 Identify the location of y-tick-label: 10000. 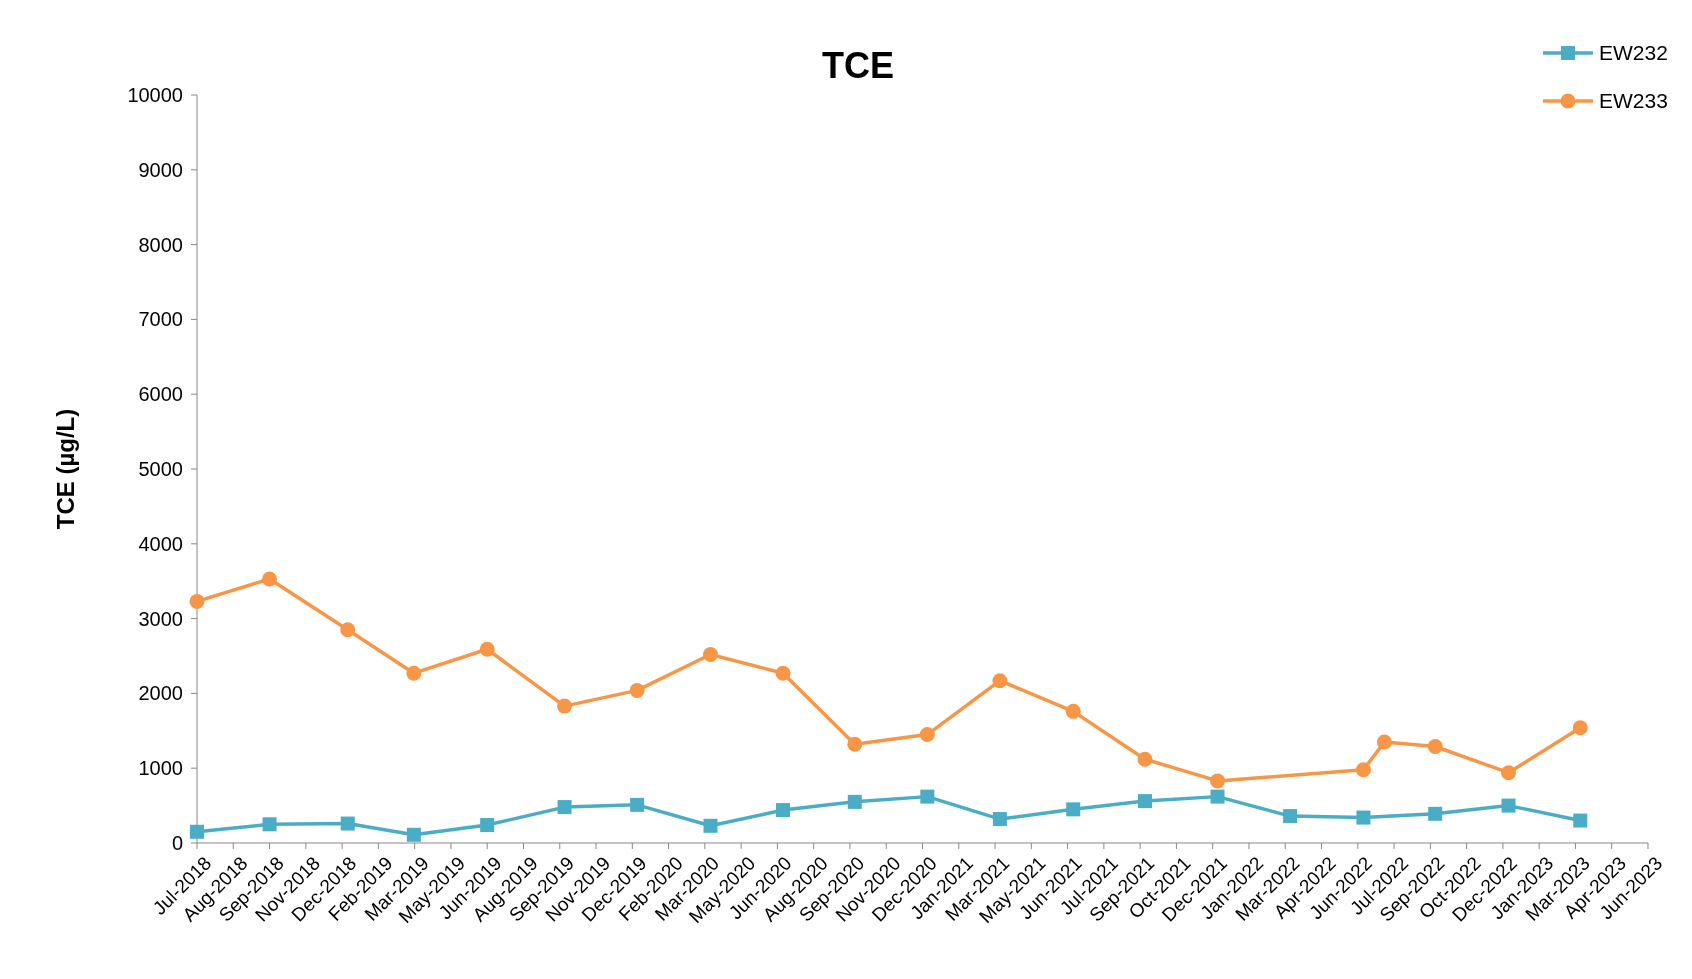
(155, 95).